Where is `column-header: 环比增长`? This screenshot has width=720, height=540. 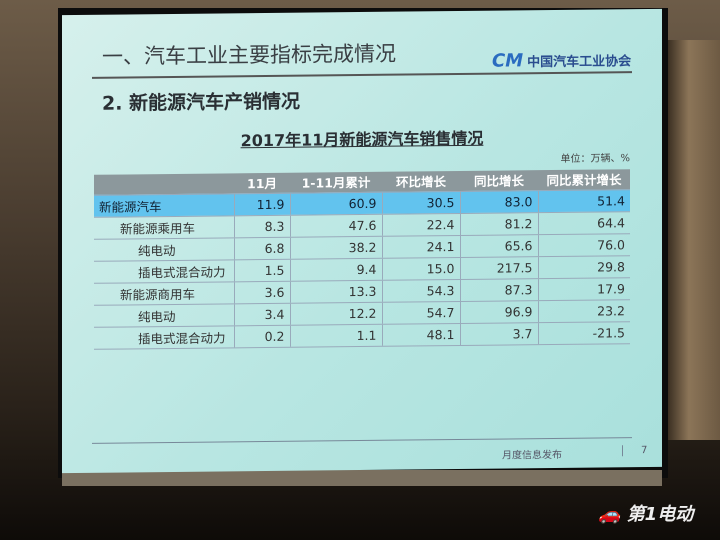
column-header: 环比增长 is located at coordinates (421, 181).